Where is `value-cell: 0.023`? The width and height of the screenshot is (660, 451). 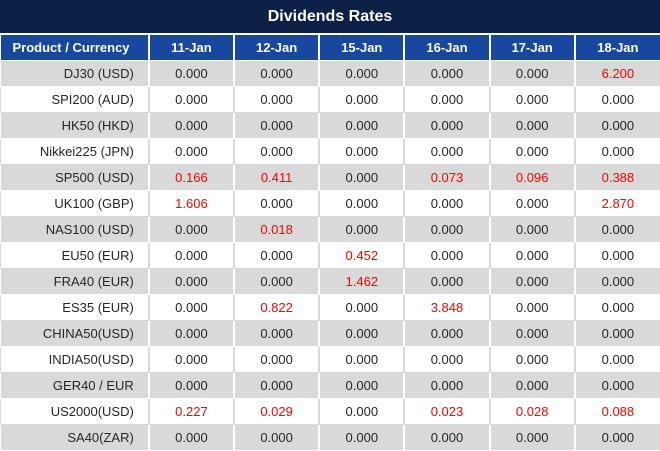 value-cell: 0.023 is located at coordinates (447, 411).